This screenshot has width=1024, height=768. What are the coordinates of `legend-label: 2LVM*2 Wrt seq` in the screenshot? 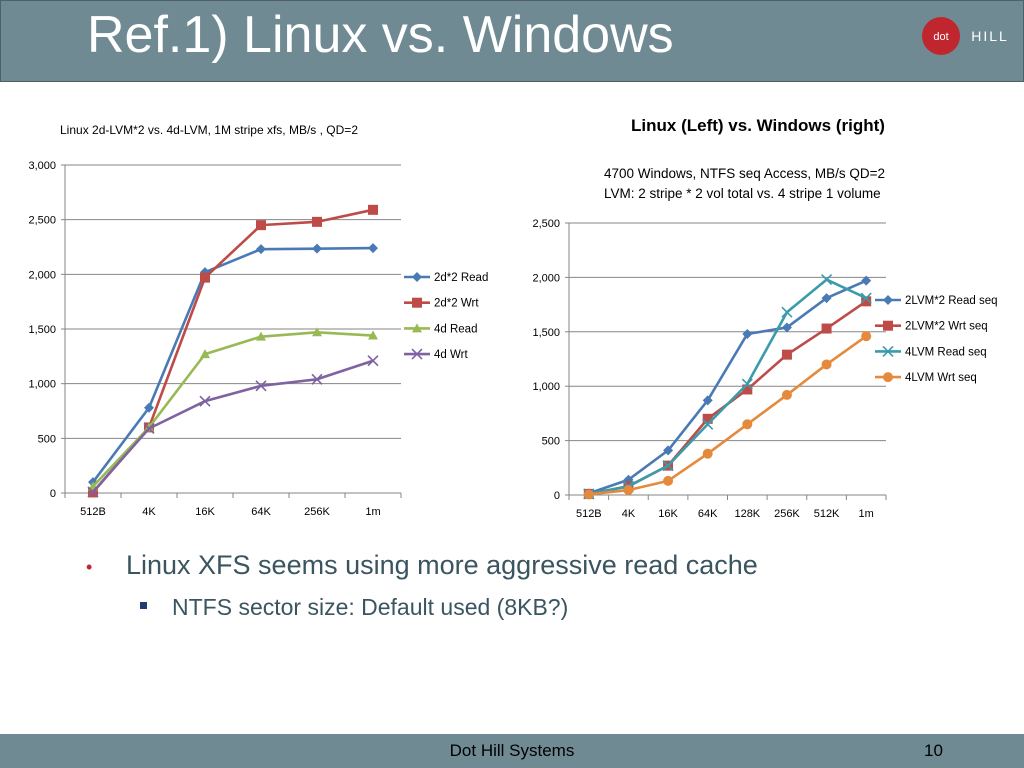 It's located at (946, 327).